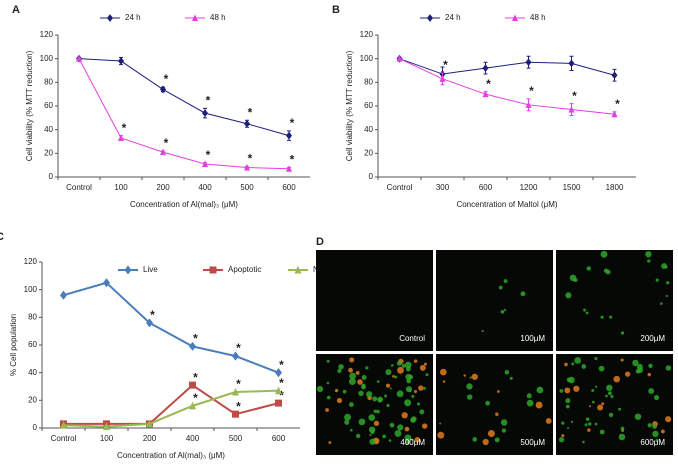  What do you see at coordinates (193, 438) in the screenshot?
I see `x-tick-label: 400` at bounding box center [193, 438].